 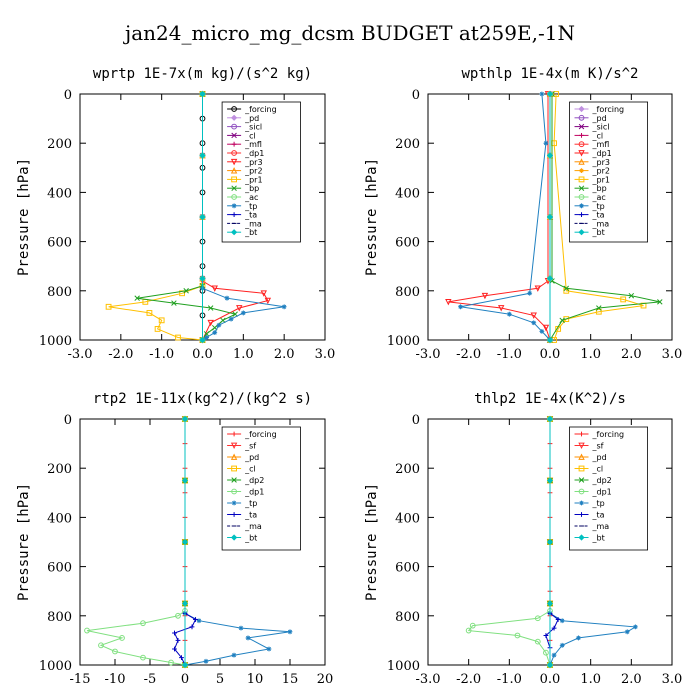 What do you see at coordinates (349, 33) in the screenshot?
I see `figure-title: jan24_micro_mg_dcsm BUDGET at259E,-1N` at bounding box center [349, 33].